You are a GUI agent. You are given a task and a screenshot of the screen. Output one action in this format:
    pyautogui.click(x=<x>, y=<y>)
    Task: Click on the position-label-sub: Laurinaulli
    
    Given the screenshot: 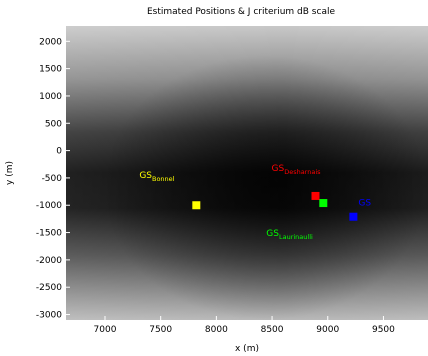 What is the action you would take?
    pyautogui.click(x=296, y=237)
    